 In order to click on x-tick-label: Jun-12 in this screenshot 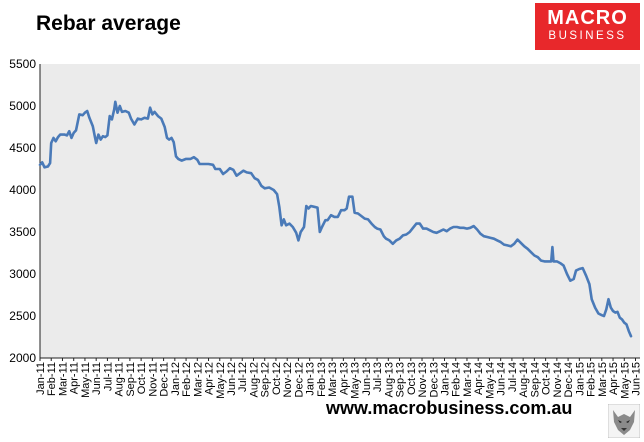, I will do `click(232, 379)`.